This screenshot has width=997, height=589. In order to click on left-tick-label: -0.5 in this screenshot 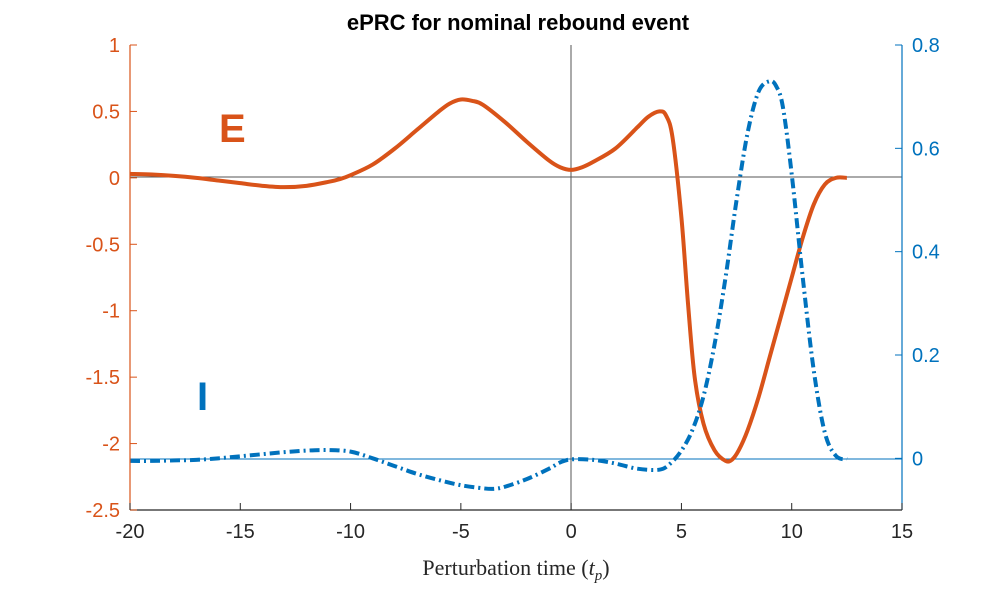, I will do `click(103, 245)`.